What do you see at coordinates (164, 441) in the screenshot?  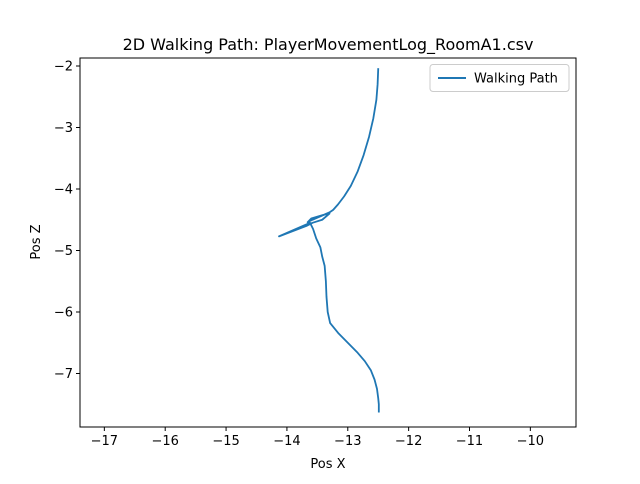 I see `x-tick-label: −16` at bounding box center [164, 441].